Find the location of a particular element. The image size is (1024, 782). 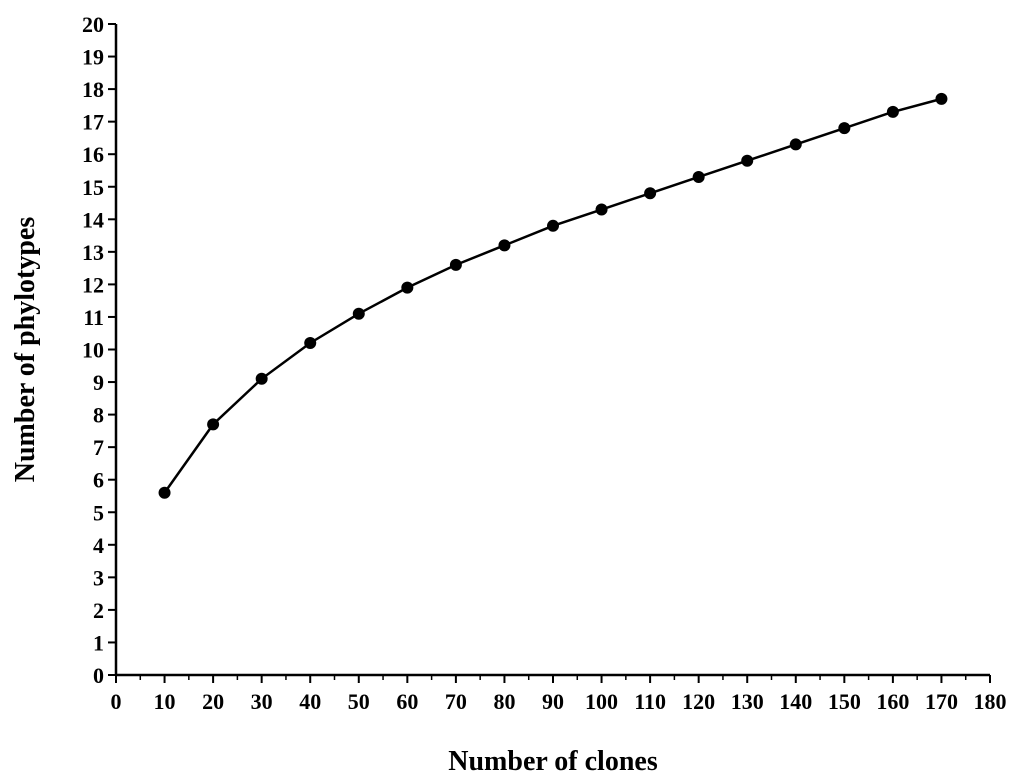

x-tick-label: 0 is located at coordinates (116, 701).